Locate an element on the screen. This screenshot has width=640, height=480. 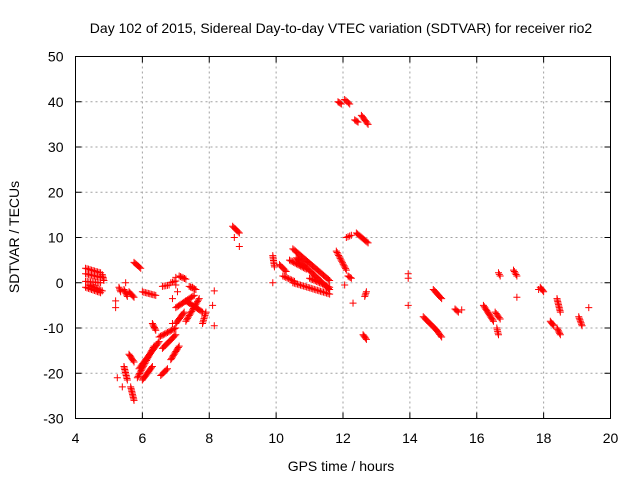
y-tick-label: -20 is located at coordinates (53, 373).